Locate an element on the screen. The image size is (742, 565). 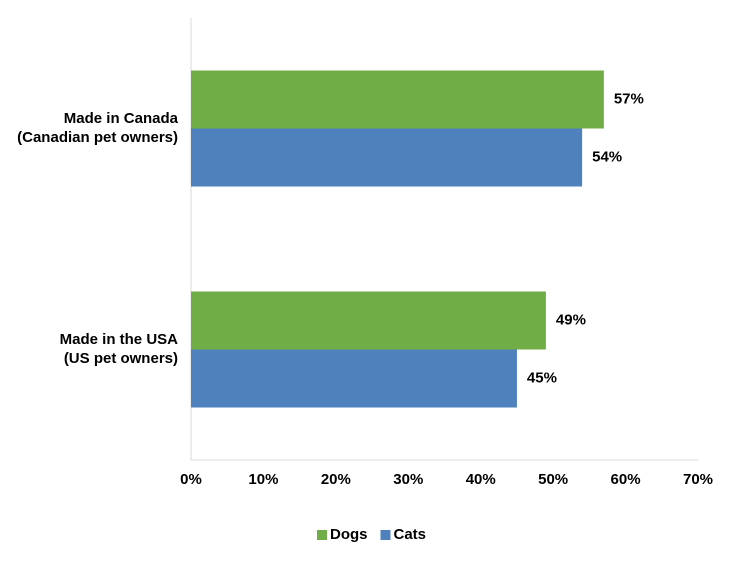
legend-label: Cats is located at coordinates (410, 534).